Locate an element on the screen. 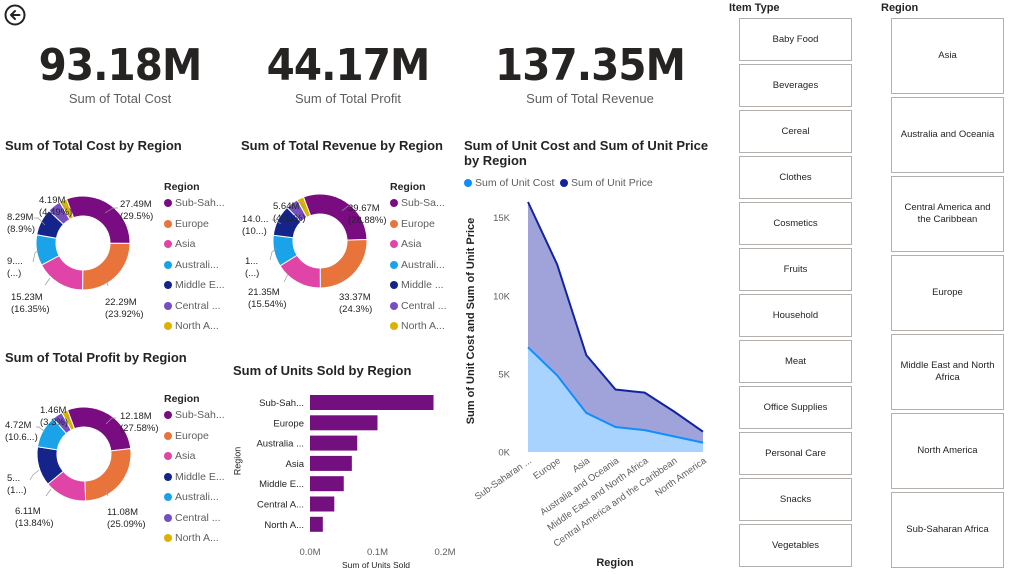 Image resolution: width=1020 pixels, height=574 pixels. item-type-tile: Office Supplies is located at coordinates (795, 407).